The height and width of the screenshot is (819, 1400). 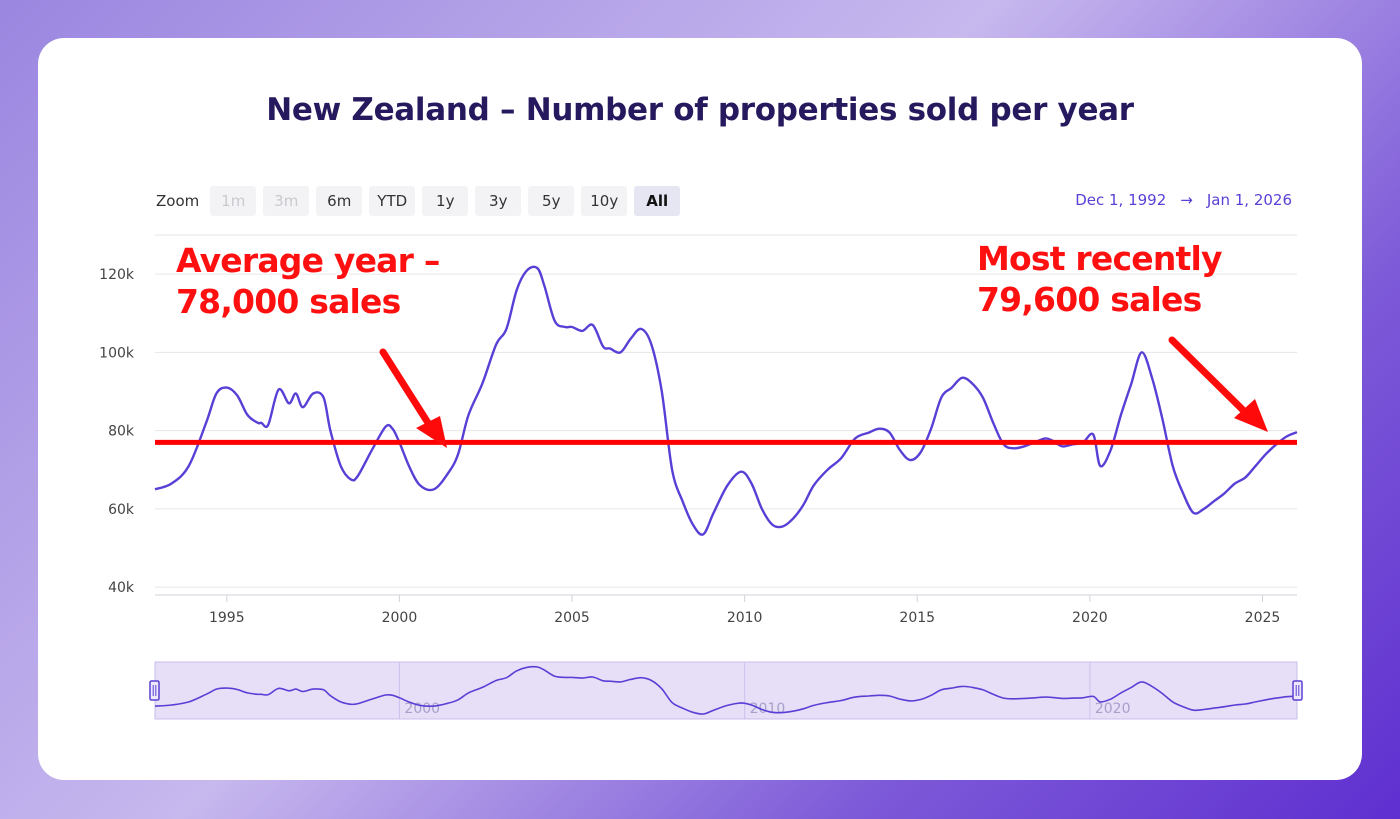 What do you see at coordinates (286, 201) in the screenshot?
I see `zoom-3m-button: 3m` at bounding box center [286, 201].